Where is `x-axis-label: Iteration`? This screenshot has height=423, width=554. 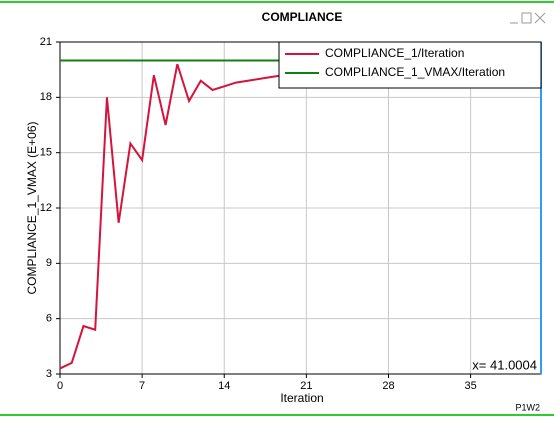
x-axis-label: Iteration is located at coordinates (301, 398).